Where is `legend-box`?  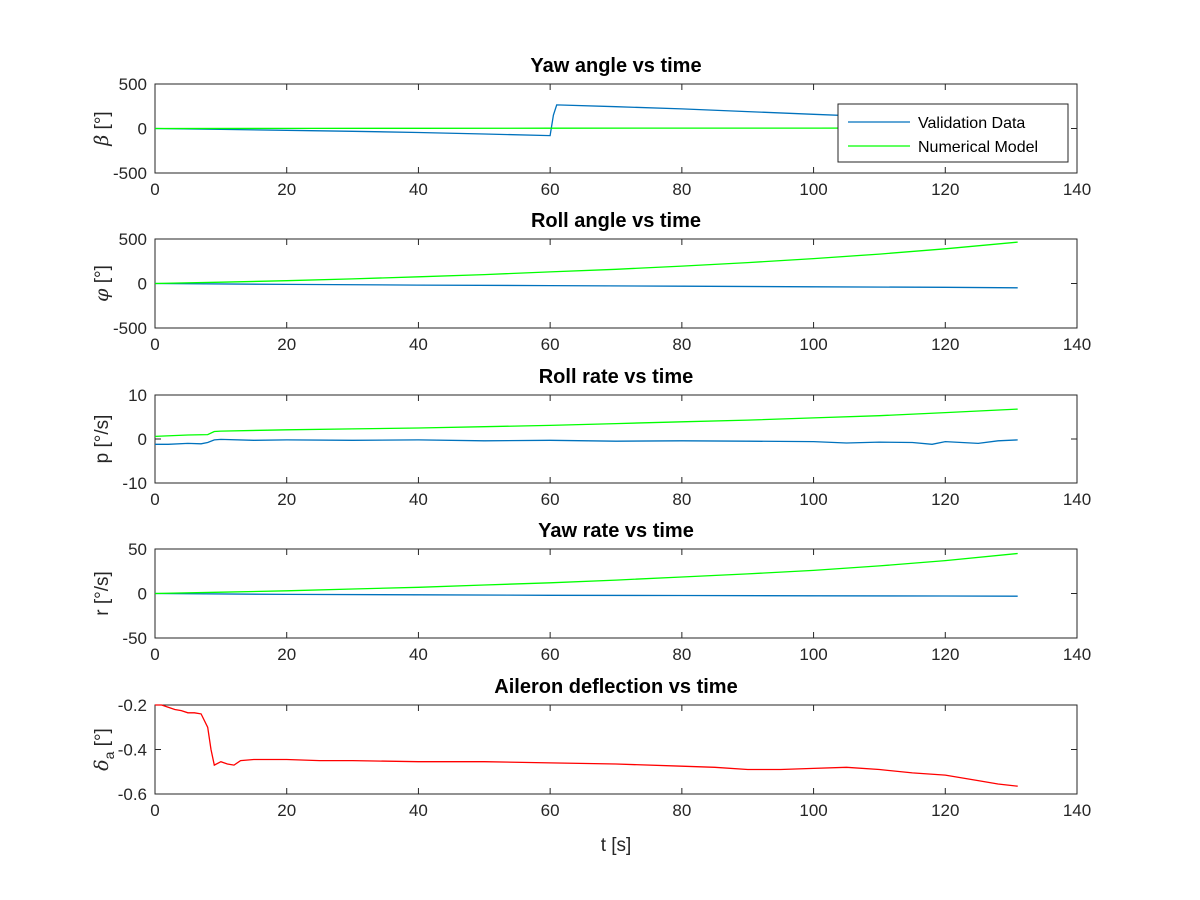 legend-box is located at coordinates (953, 133).